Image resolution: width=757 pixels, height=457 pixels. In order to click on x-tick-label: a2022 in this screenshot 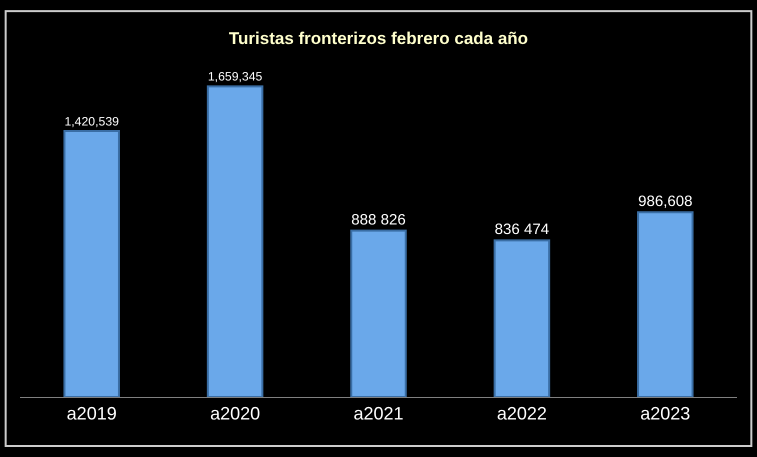, I will do `click(521, 414)`.